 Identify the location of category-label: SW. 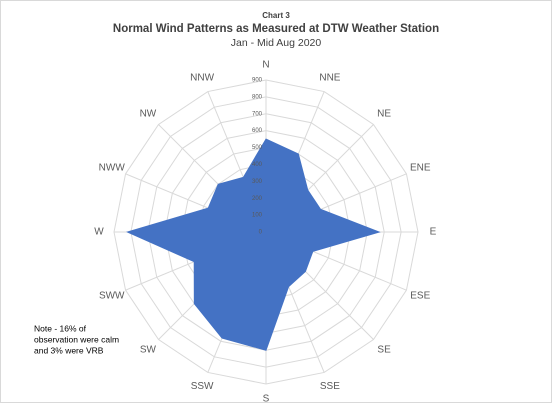
(148, 350).